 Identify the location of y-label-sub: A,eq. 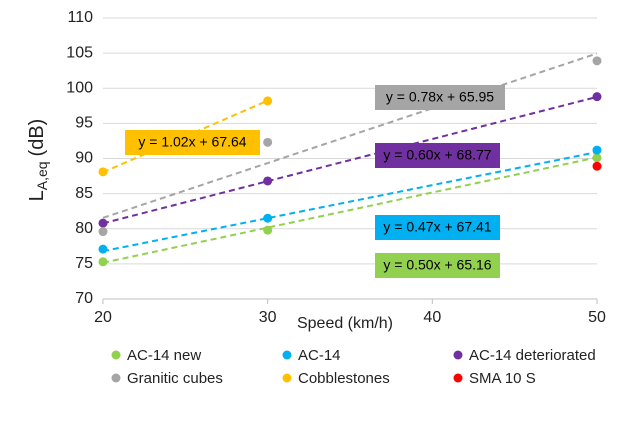
(42, 175).